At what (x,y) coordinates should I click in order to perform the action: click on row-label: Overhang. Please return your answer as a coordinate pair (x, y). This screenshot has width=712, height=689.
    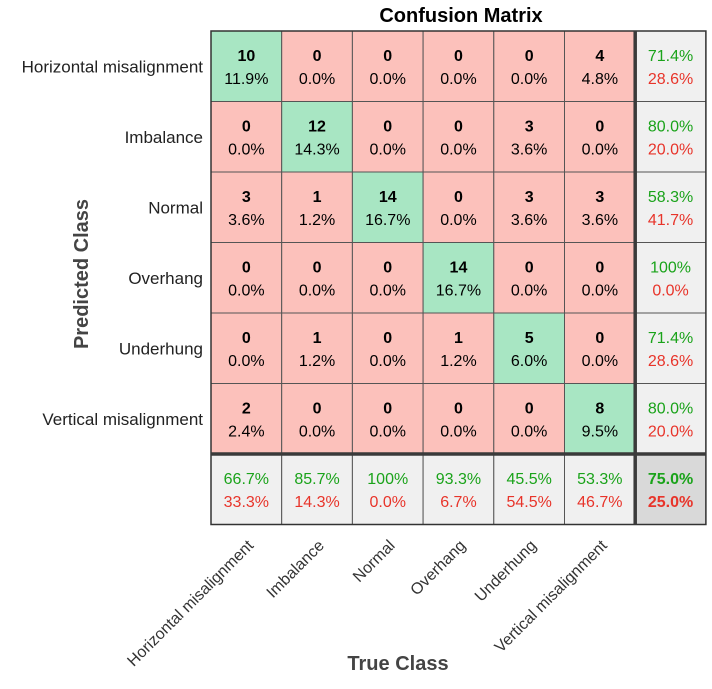
    Looking at the image, I should click on (165, 278).